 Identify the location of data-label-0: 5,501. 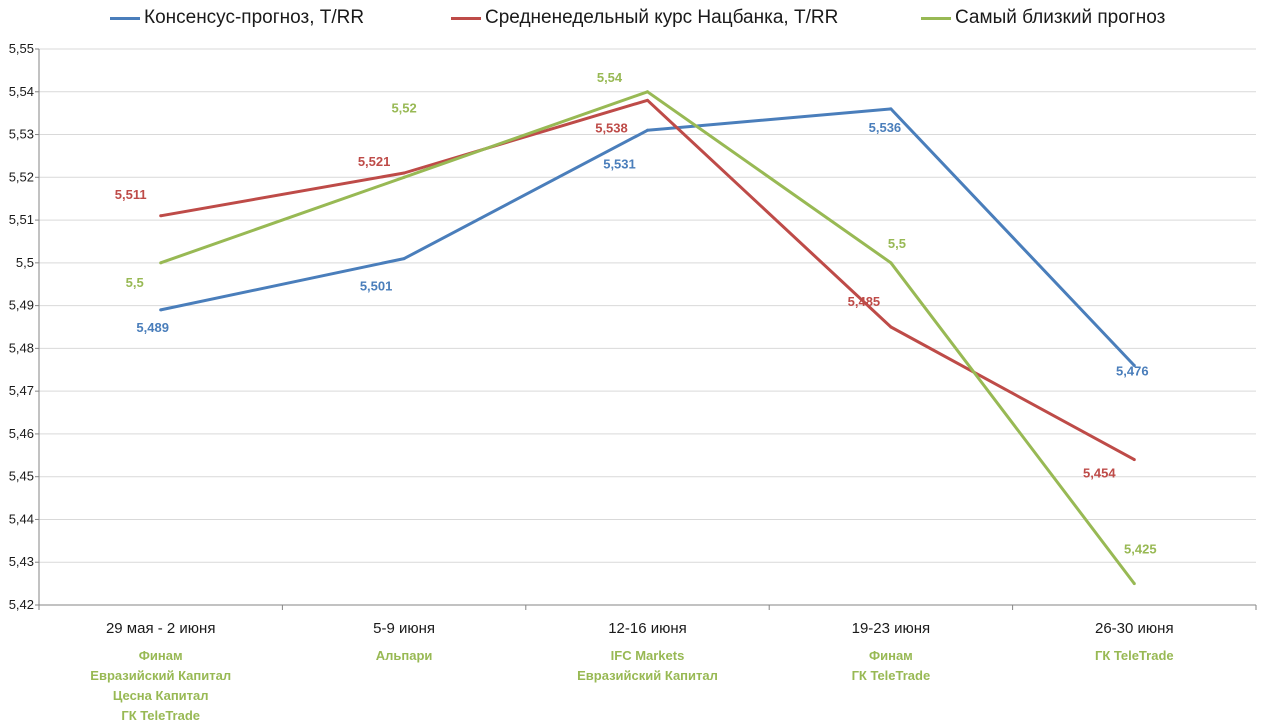
(376, 286).